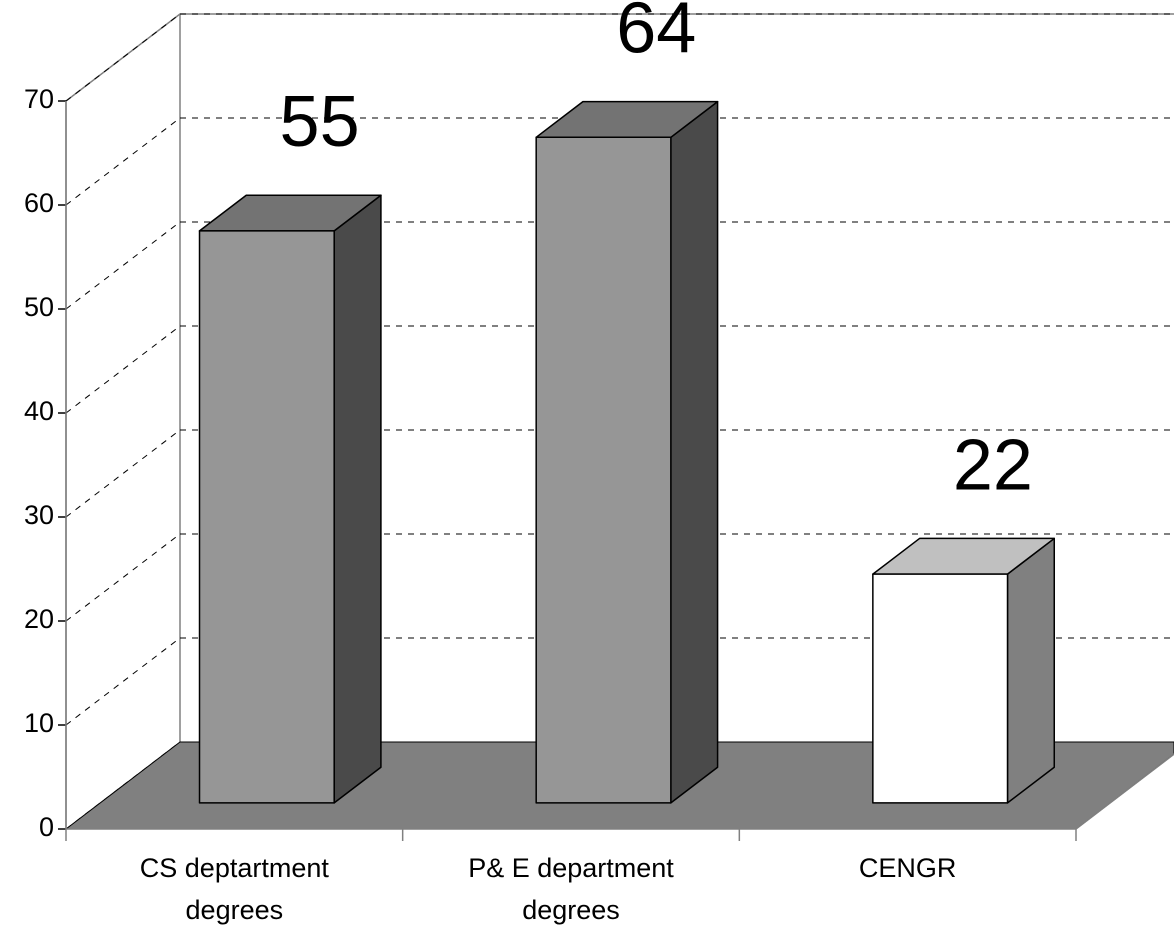  What do you see at coordinates (39, 99) in the screenshot?
I see `y-tick-label: 70` at bounding box center [39, 99].